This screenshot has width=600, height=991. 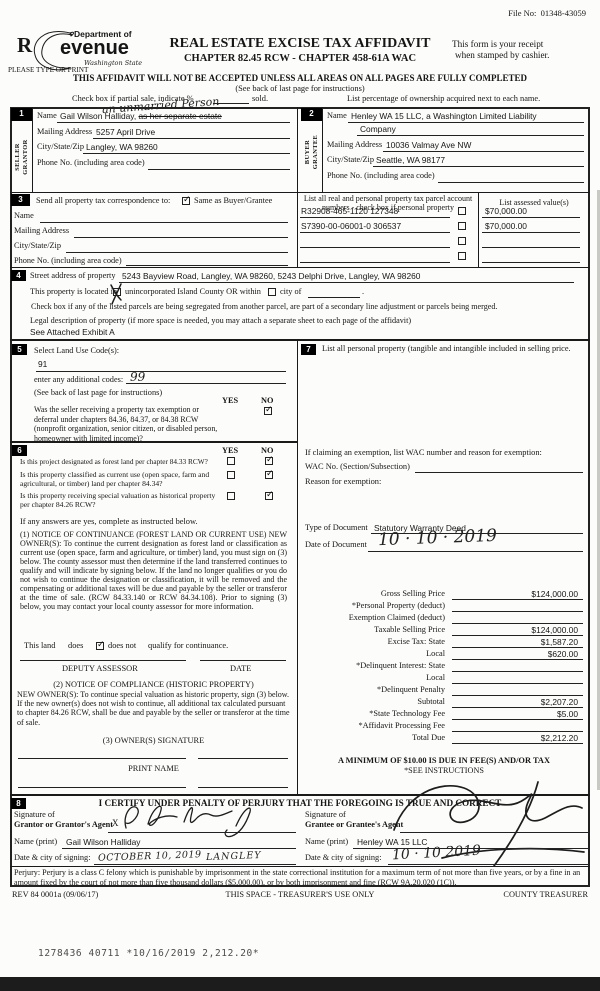 I want to click on seller-city-value: Langley, WA 98260, so click(x=122, y=146).